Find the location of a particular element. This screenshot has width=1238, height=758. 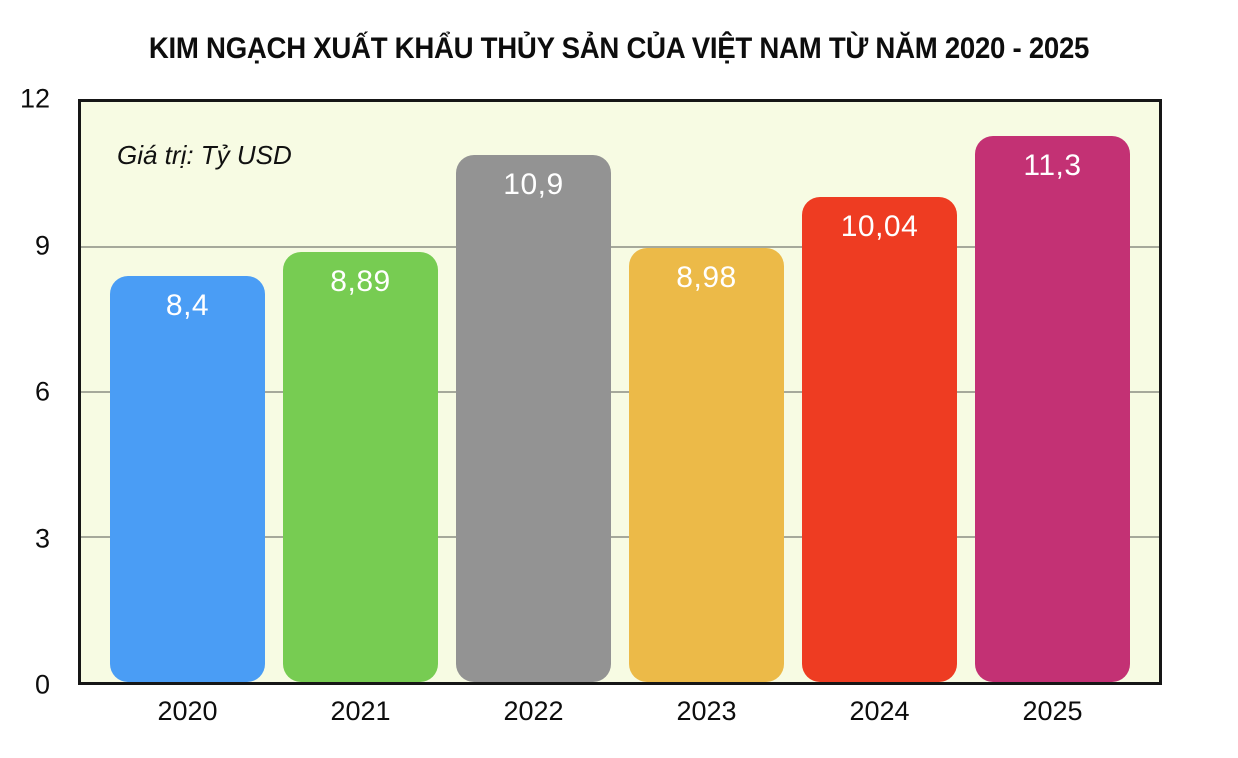

bar-value-label-2020: 8,4 is located at coordinates (187, 305).